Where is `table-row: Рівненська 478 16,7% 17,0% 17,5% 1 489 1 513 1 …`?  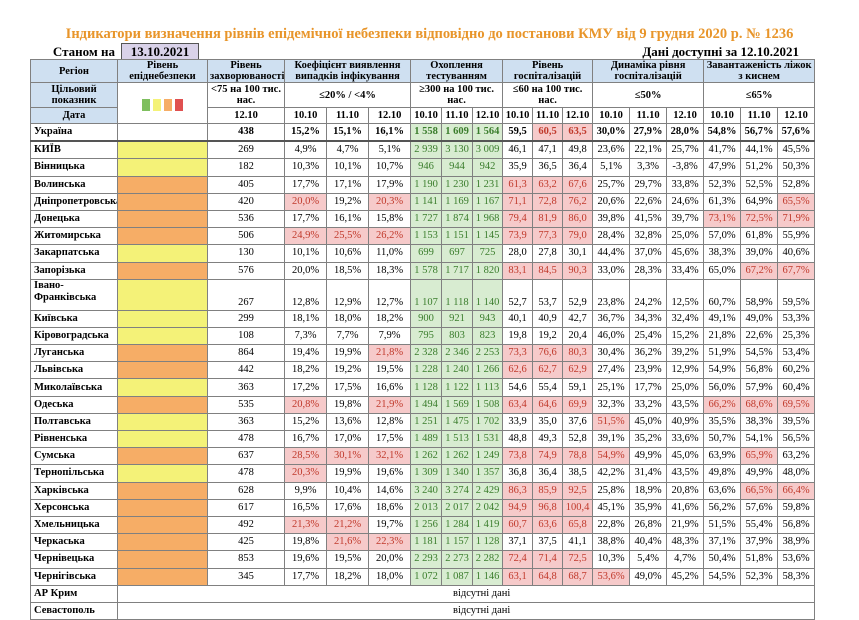 table-row: Рівненська 478 16,7% 17,0% 17,5% 1 489 1 513 1 … is located at coordinates (423, 439).